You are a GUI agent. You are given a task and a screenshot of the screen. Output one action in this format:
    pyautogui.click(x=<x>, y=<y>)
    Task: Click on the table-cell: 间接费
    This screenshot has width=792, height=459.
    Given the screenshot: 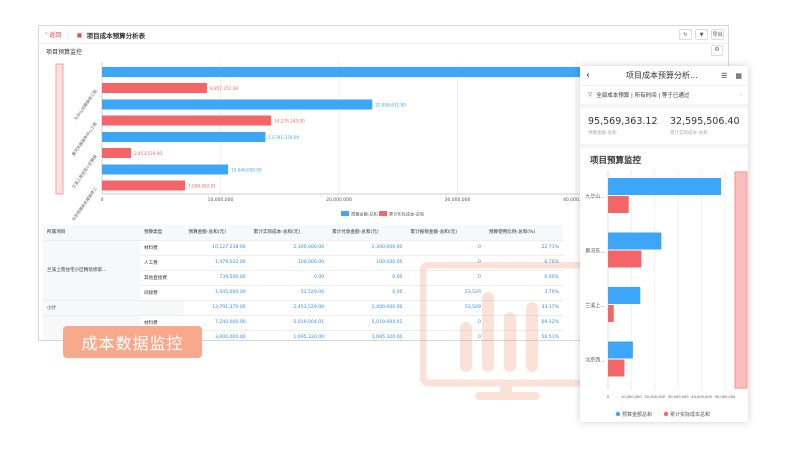 What is the action you would take?
    pyautogui.click(x=162, y=293)
    